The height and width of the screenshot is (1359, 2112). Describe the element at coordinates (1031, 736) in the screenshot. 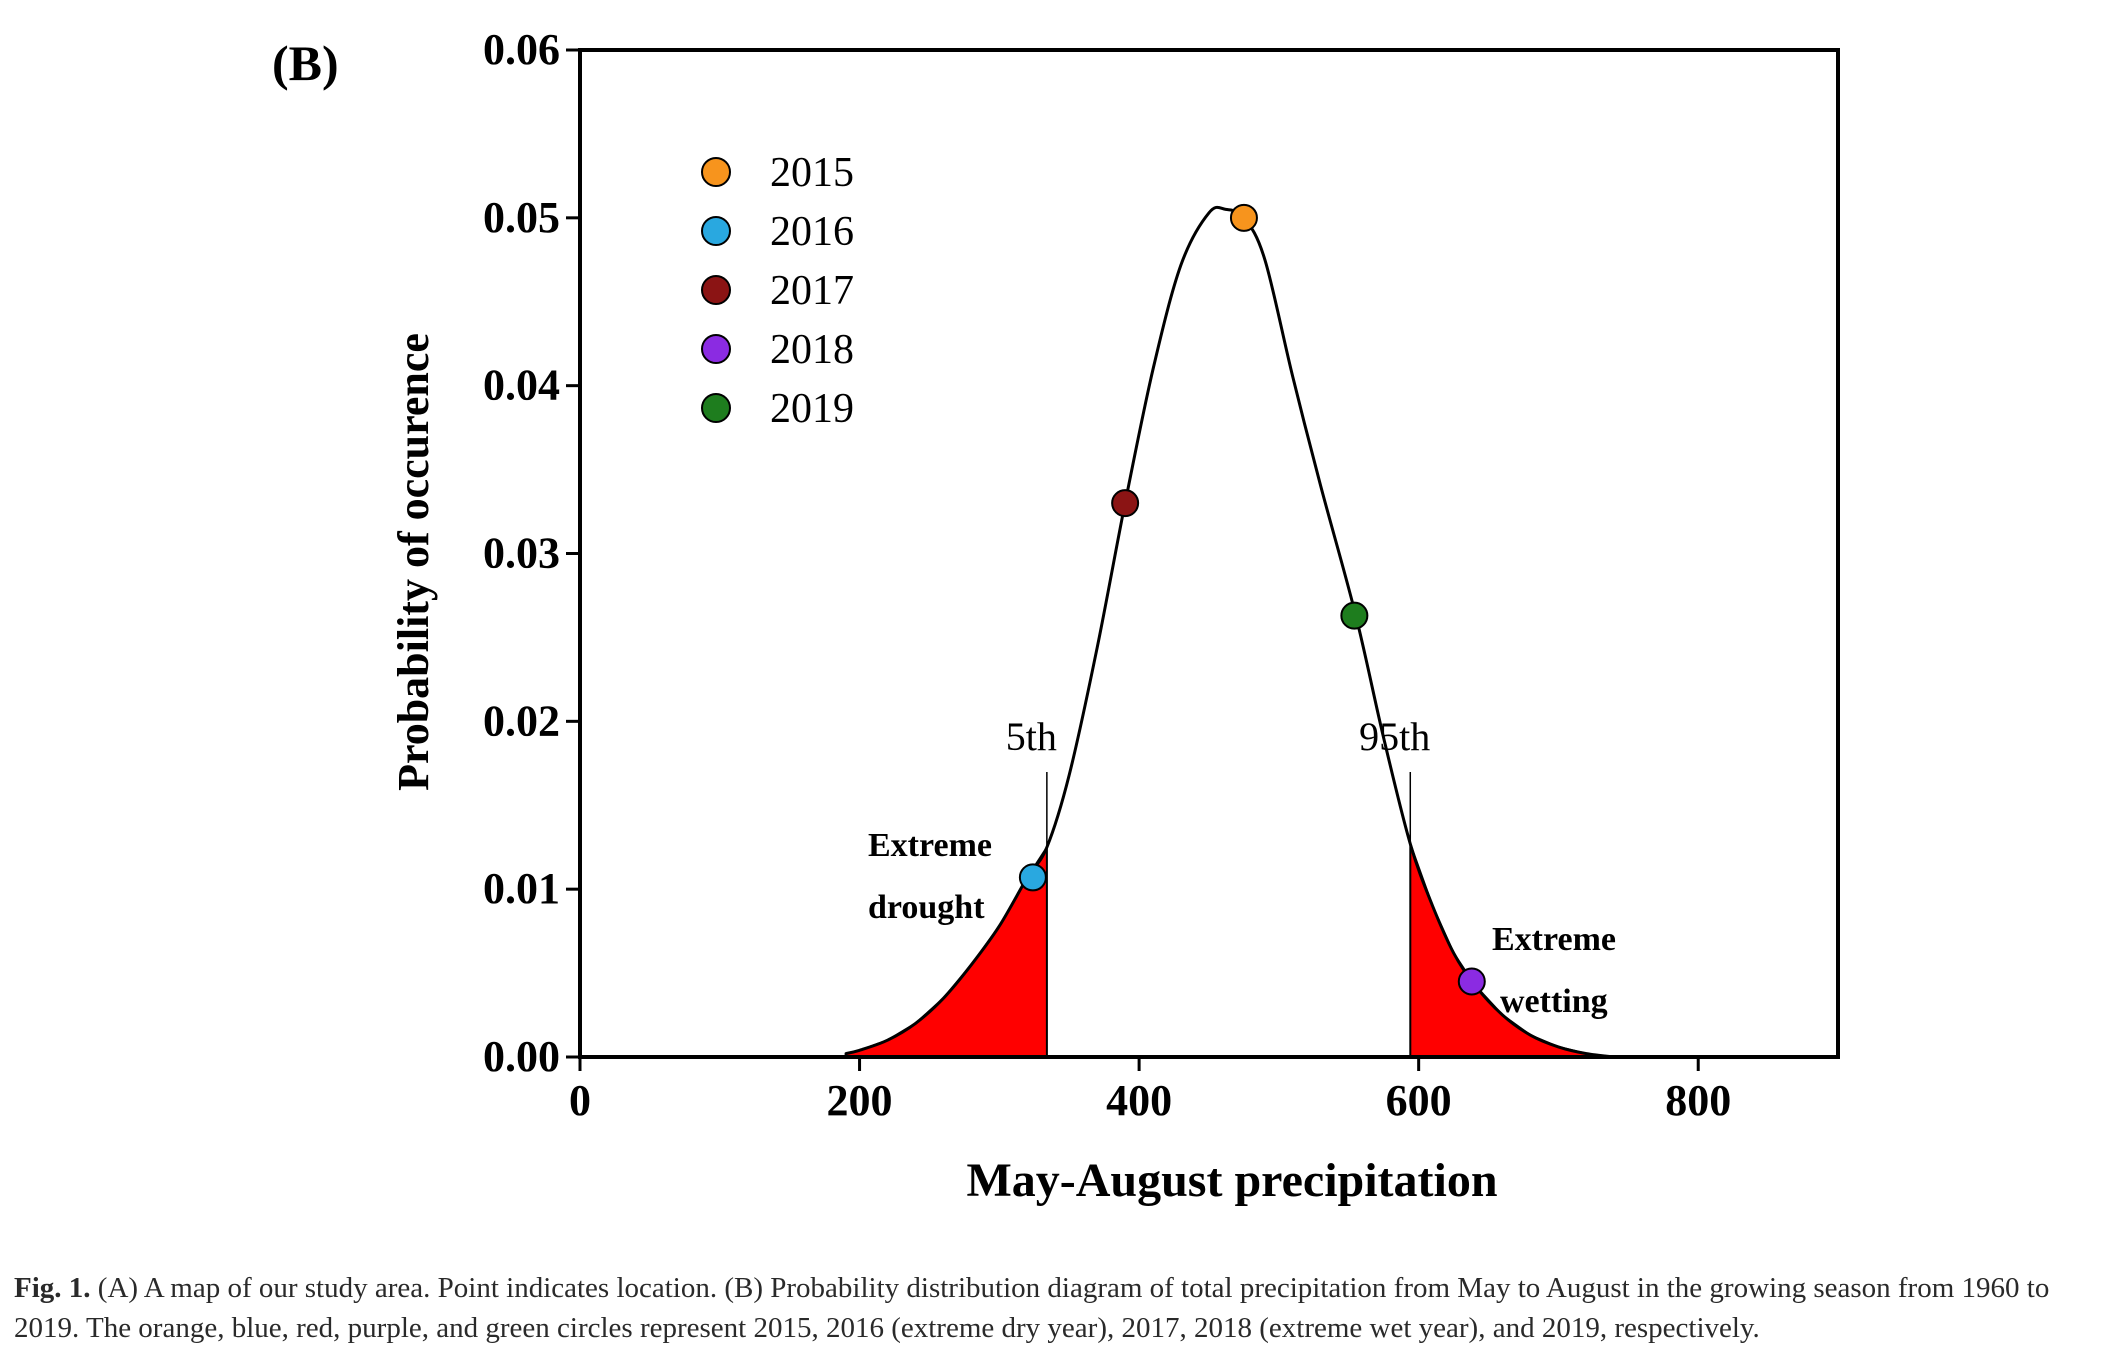

I see `percentile-label-5th: 5th` at that location.